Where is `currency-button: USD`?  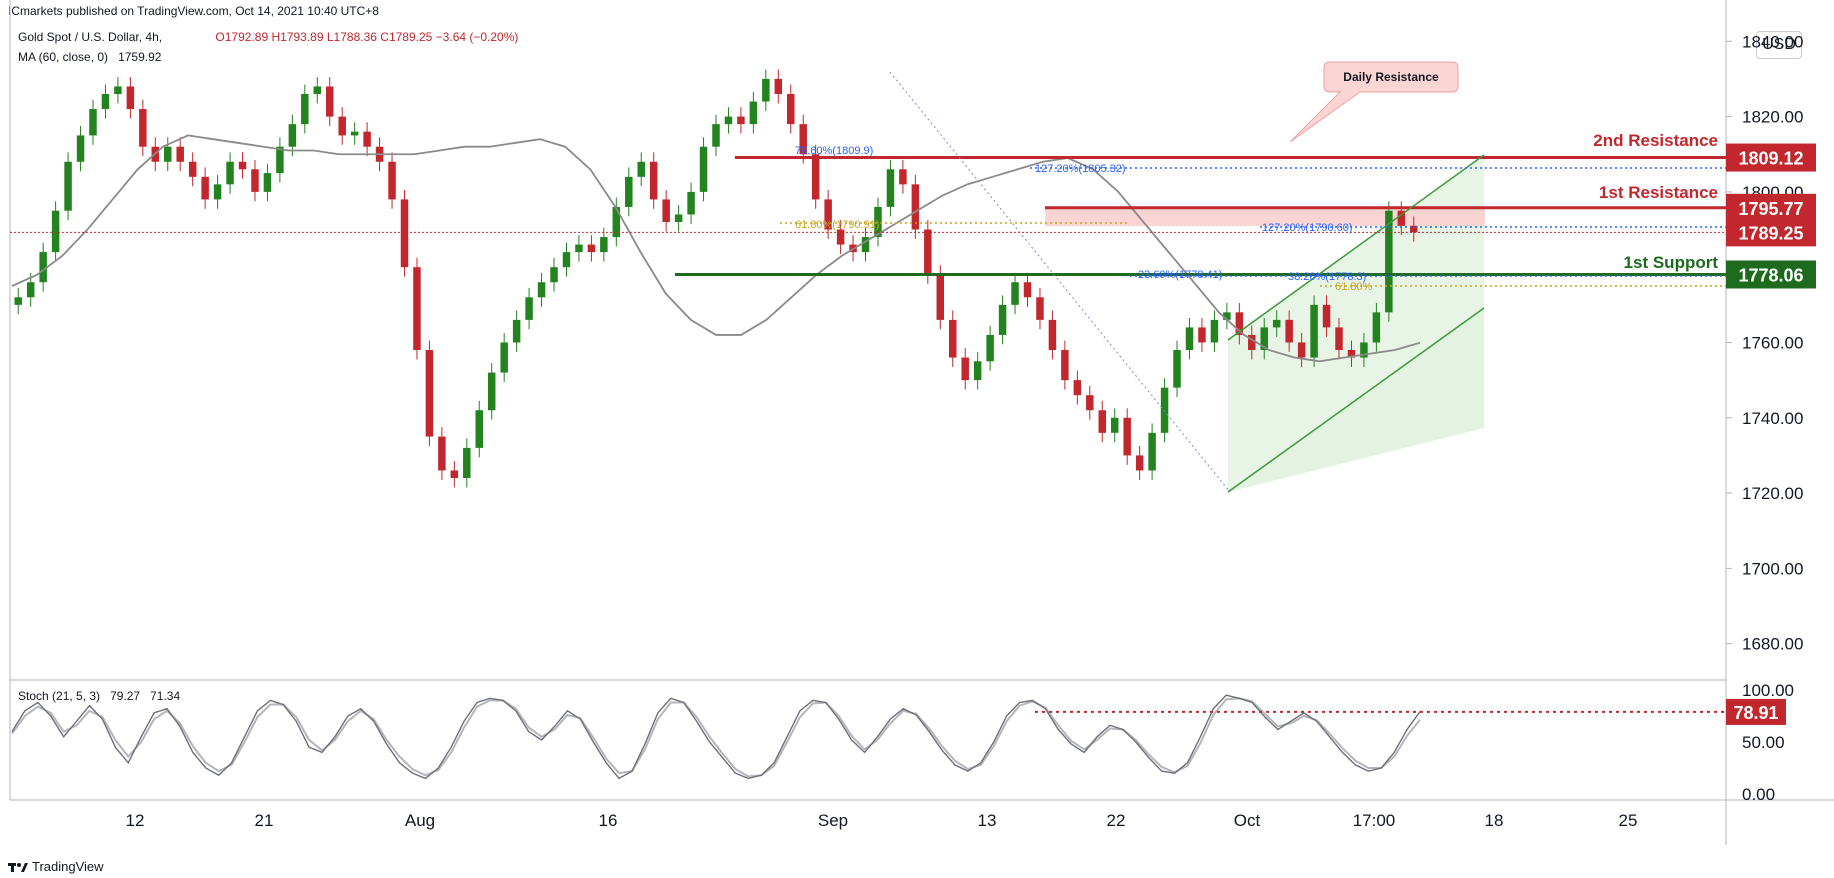 currency-button: USD is located at coordinates (1779, 45).